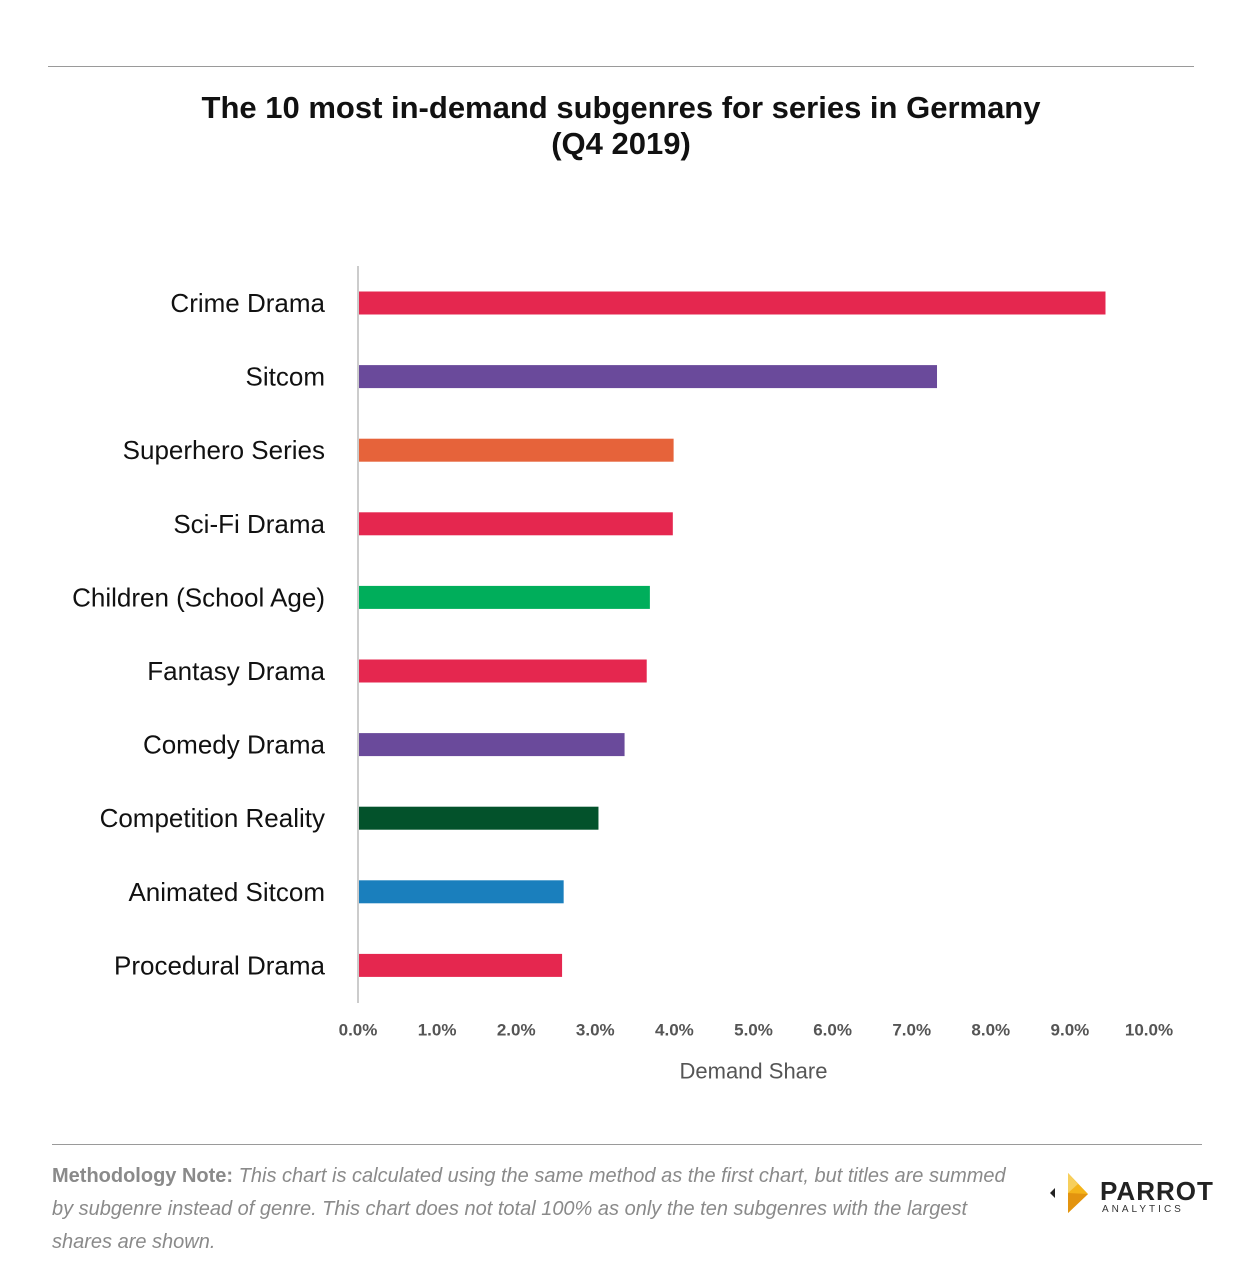  What do you see at coordinates (461, 892) in the screenshot?
I see `bar-animated-sitcom` at bounding box center [461, 892].